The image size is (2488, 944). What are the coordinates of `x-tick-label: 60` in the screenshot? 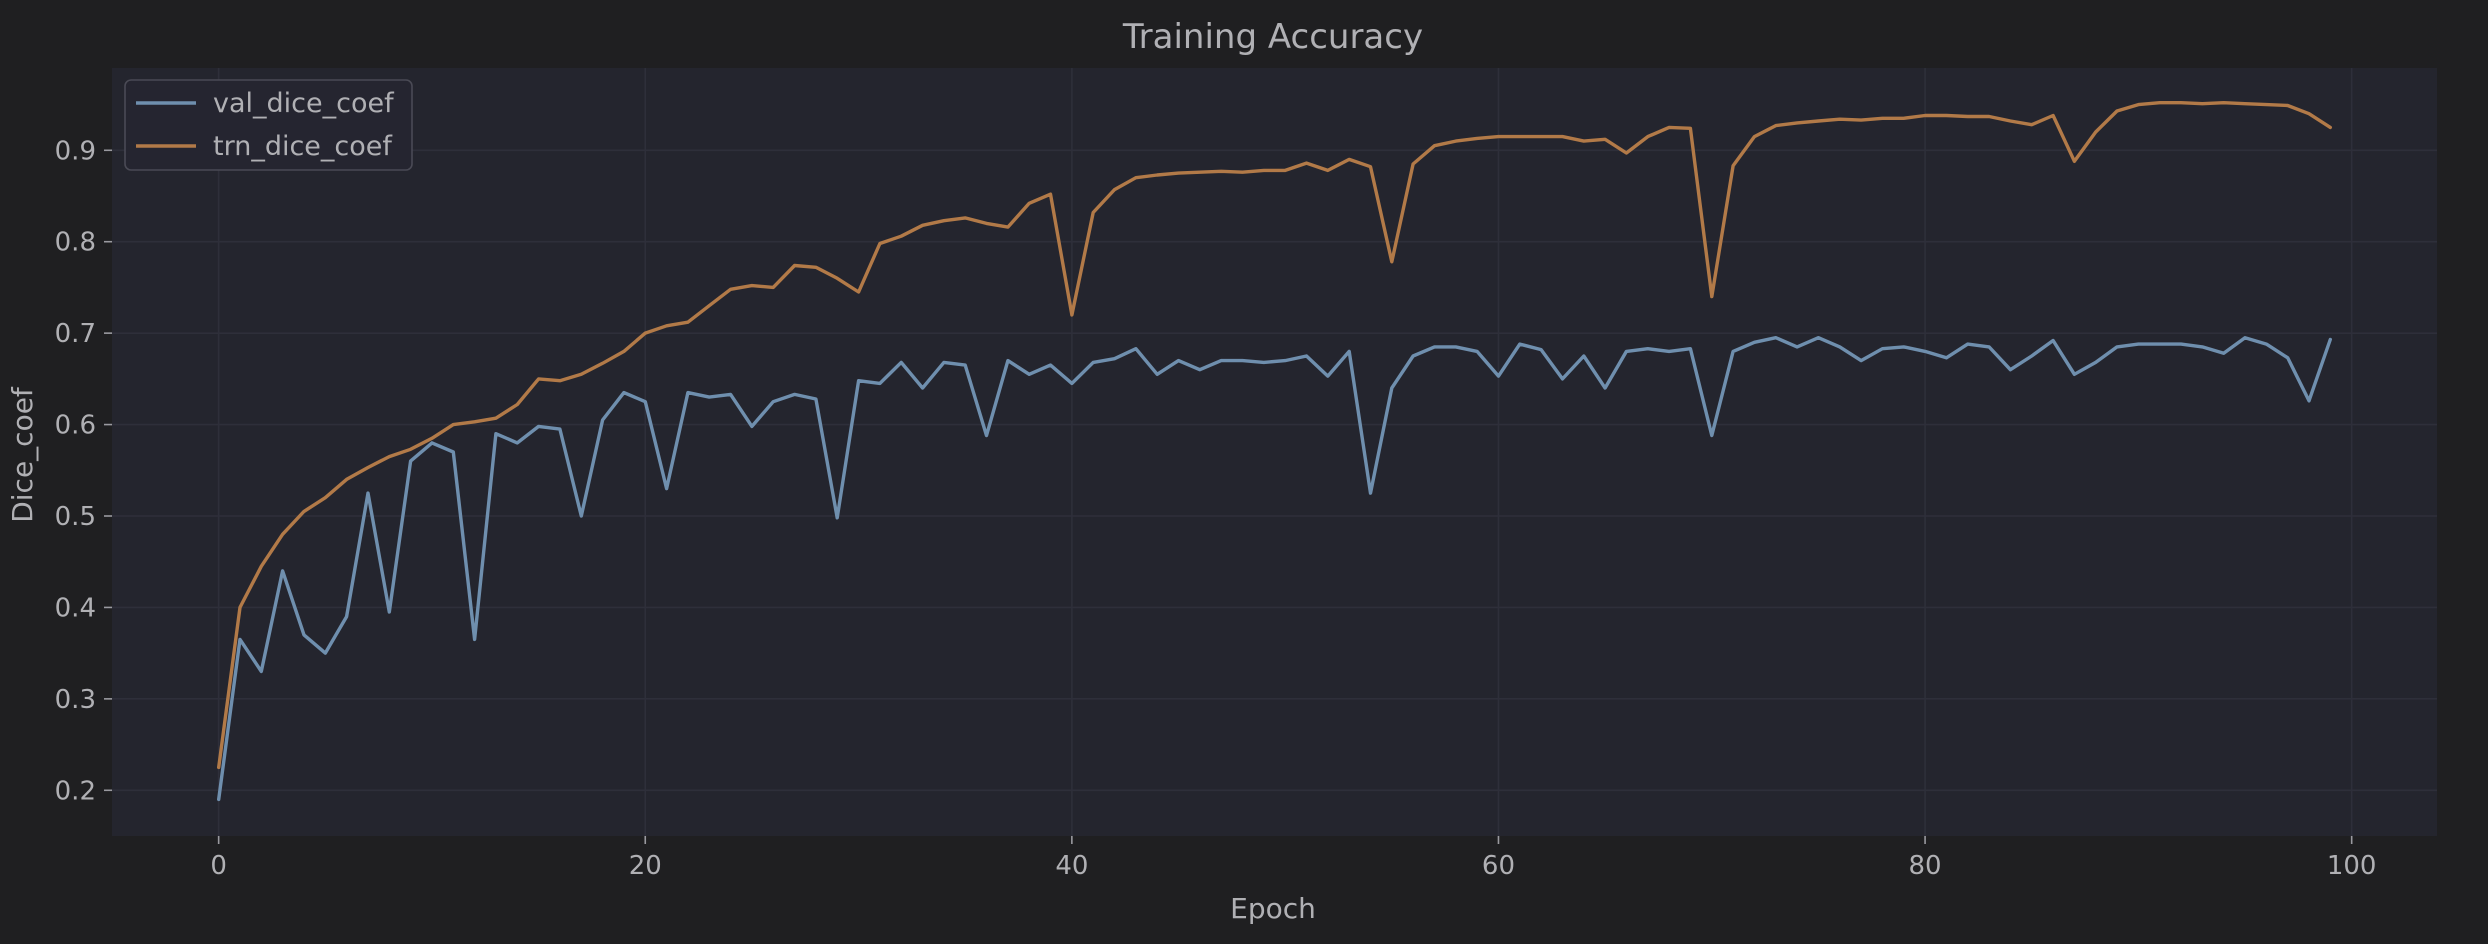 It's located at (1498, 866).